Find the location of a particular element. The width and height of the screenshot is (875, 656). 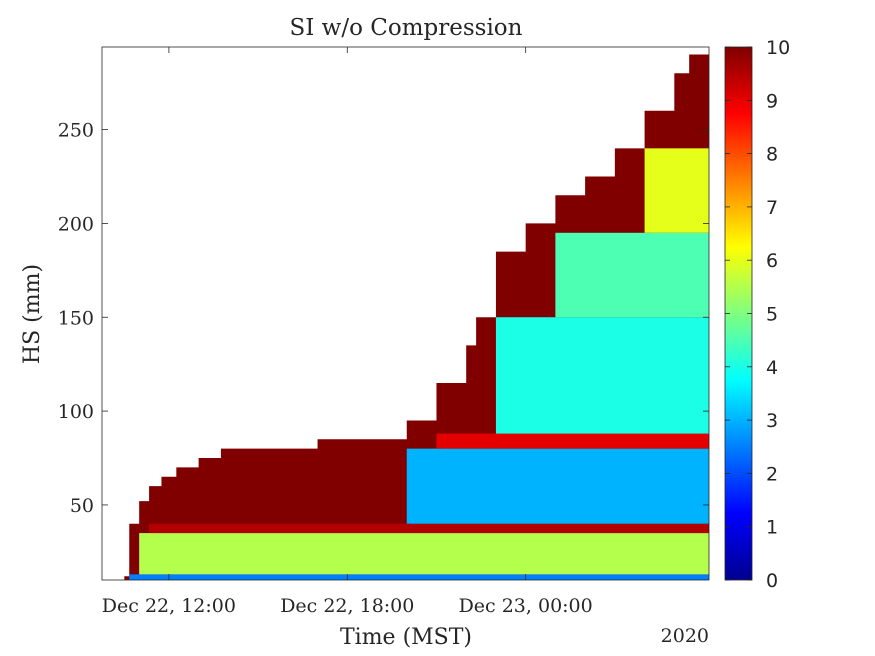

chart-title: SI w/o Compression is located at coordinates (406, 28).